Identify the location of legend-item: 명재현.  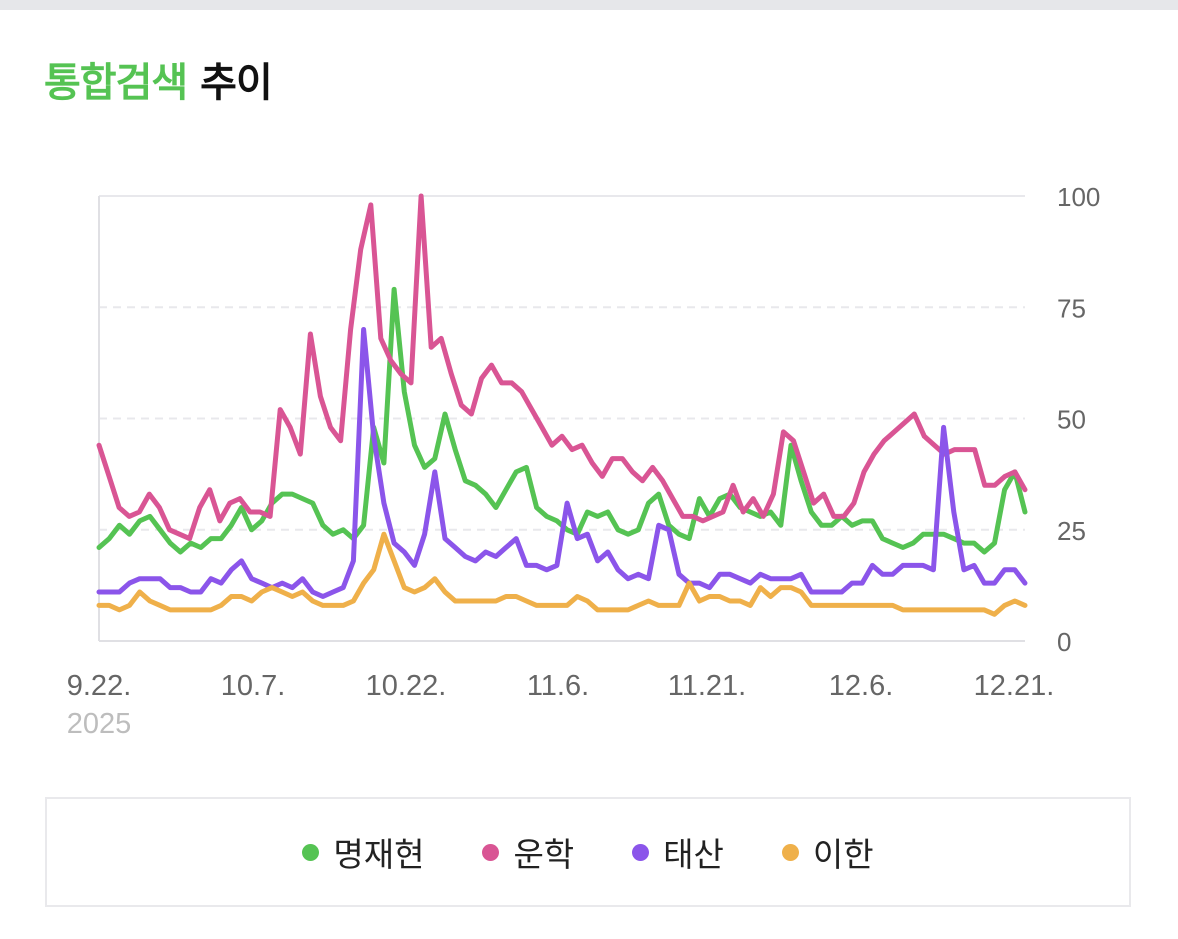
(363, 852).